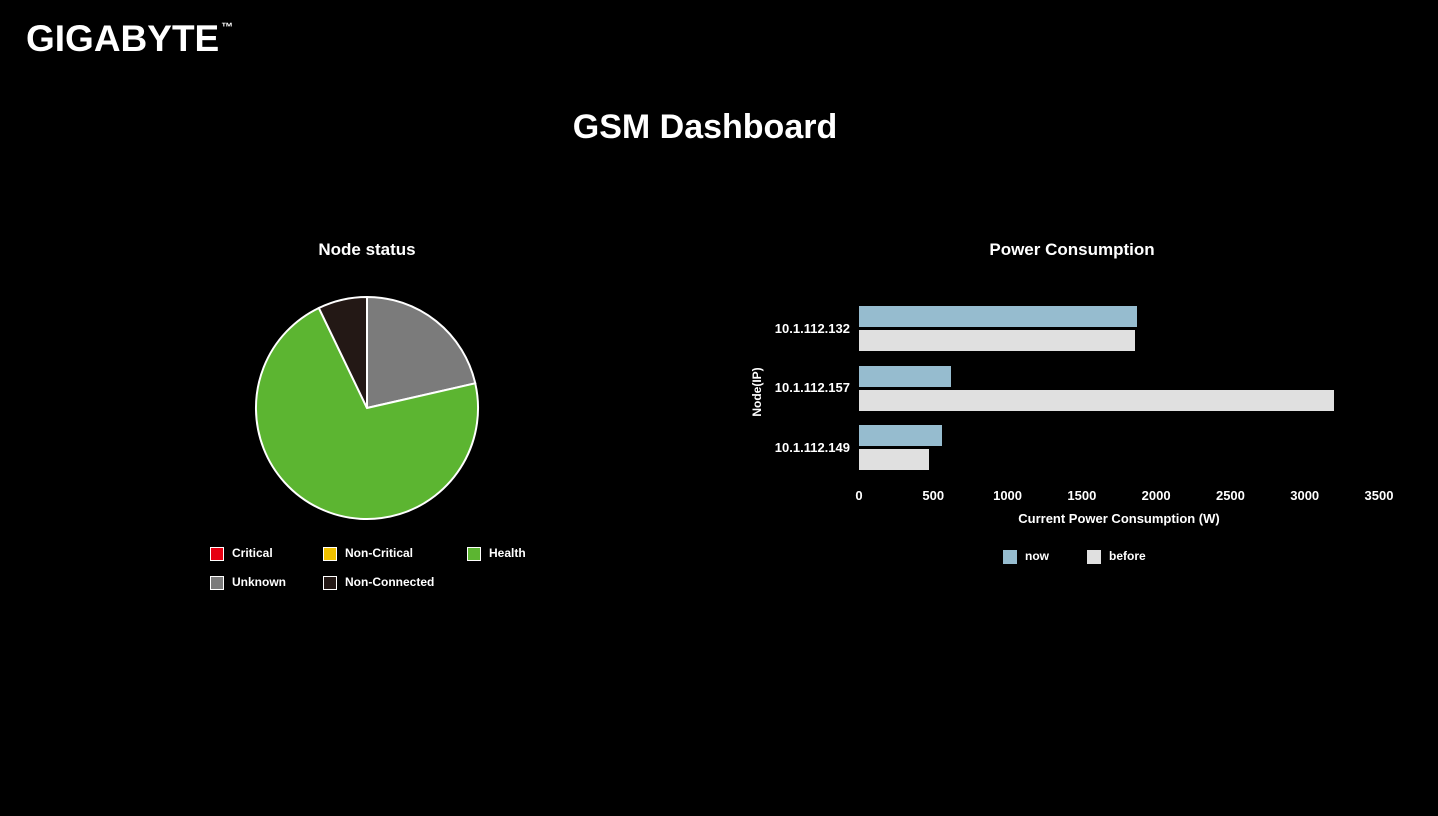 The image size is (1438, 816). What do you see at coordinates (859, 495) in the screenshot?
I see `x-axis-tick-label: 0` at bounding box center [859, 495].